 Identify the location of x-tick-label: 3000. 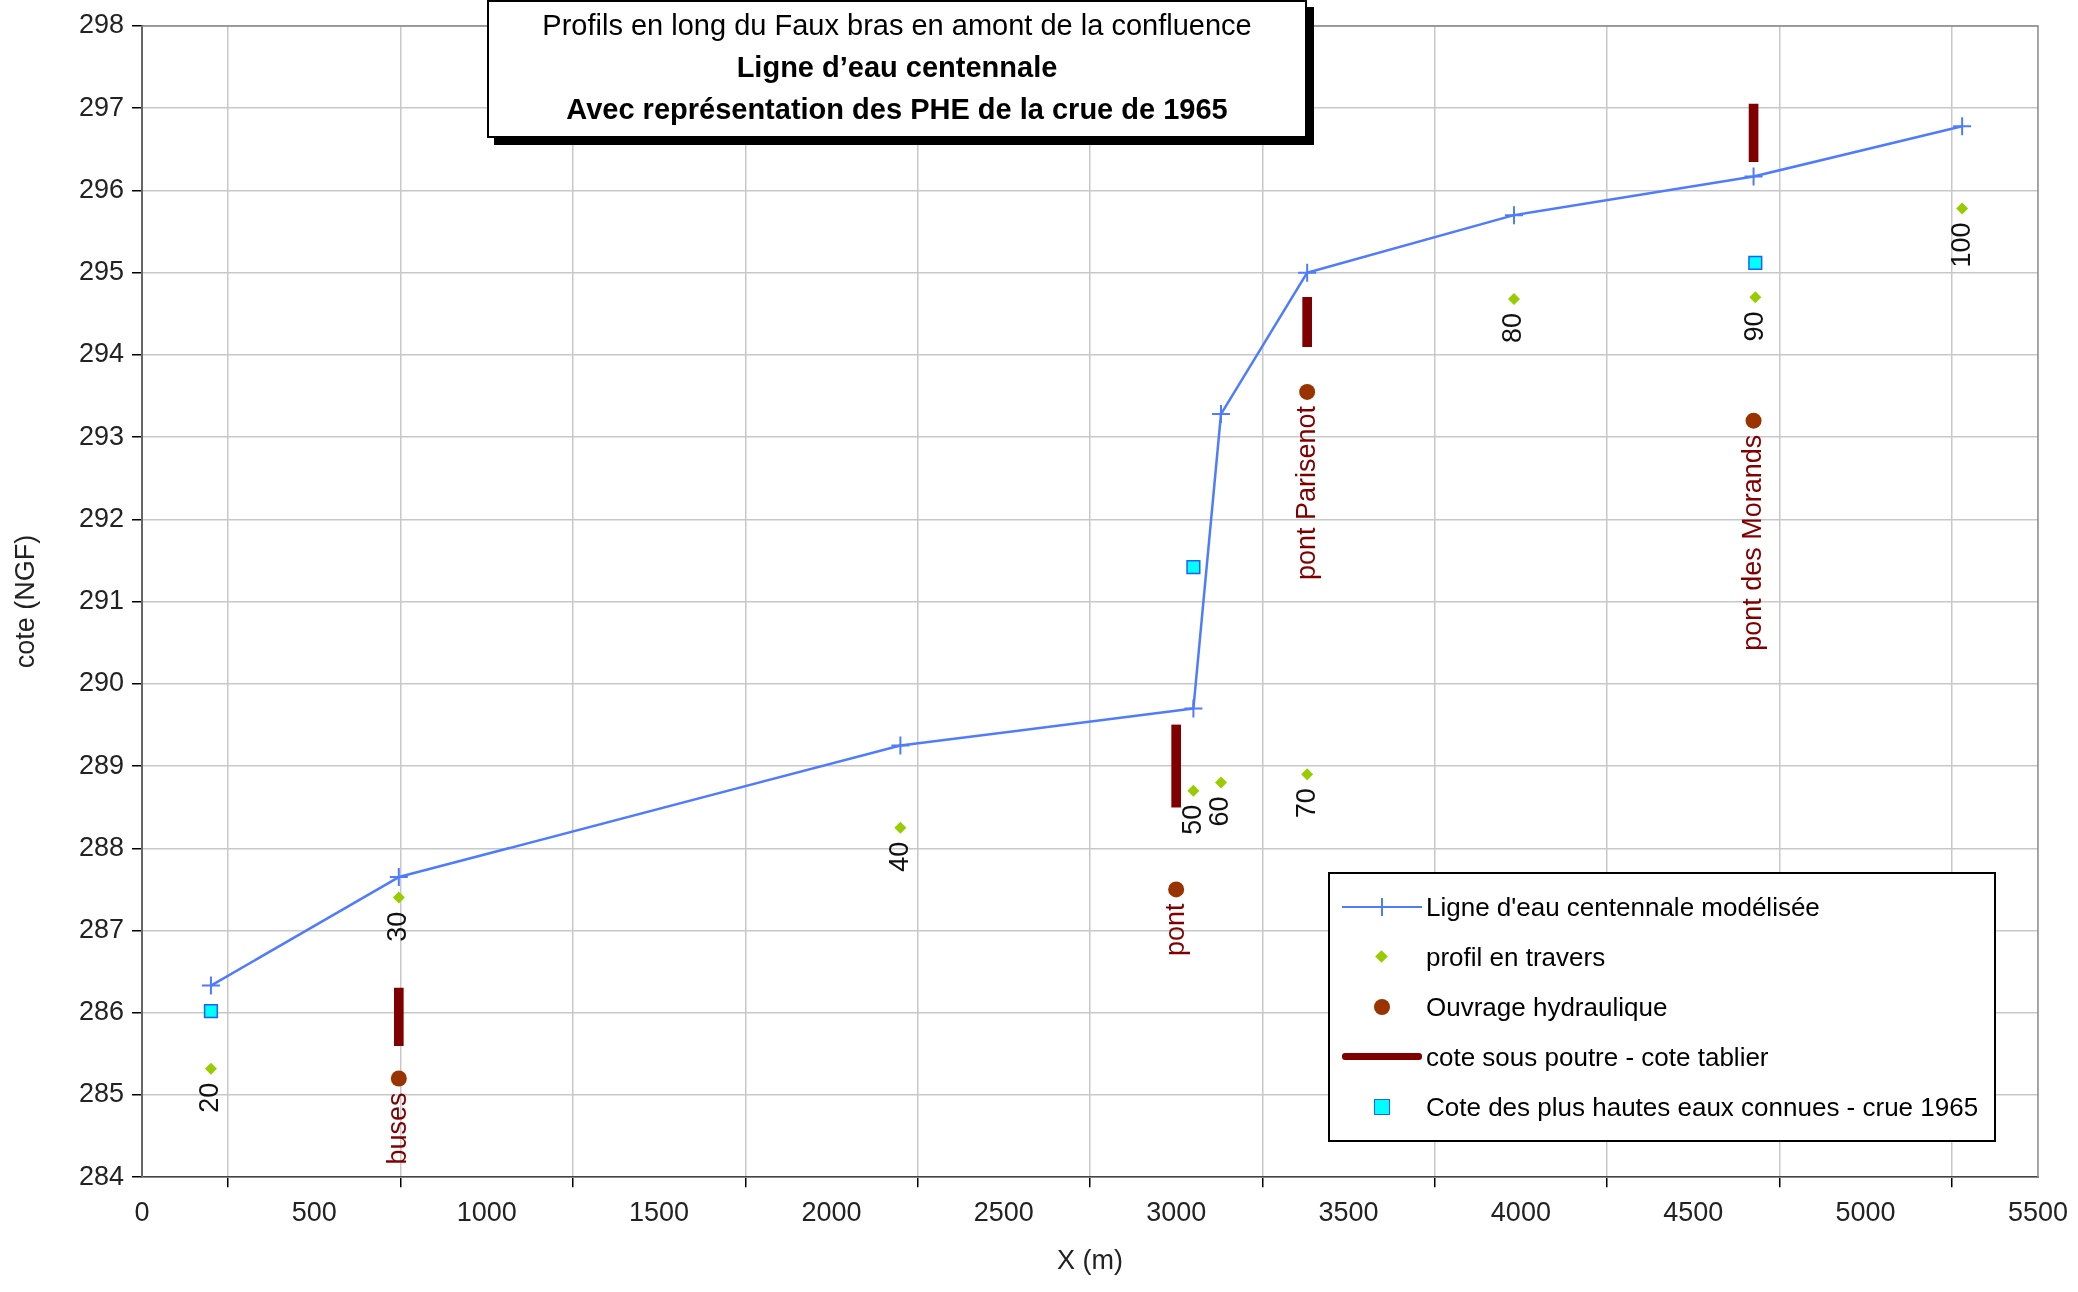
(1176, 1211).